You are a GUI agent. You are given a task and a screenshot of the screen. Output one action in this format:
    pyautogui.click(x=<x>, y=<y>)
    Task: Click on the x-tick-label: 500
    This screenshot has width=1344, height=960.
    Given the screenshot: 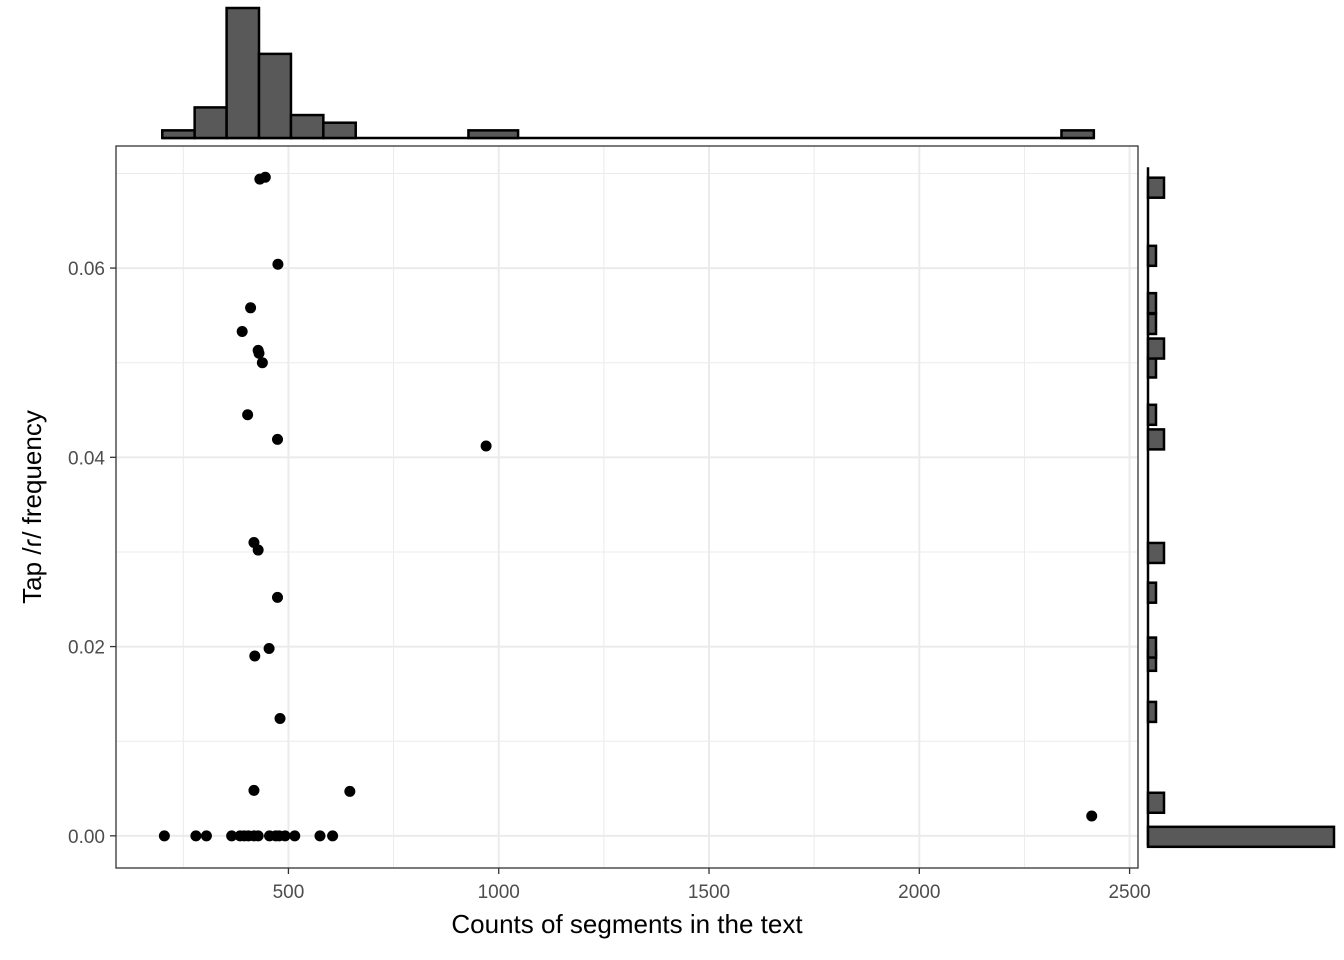 What is the action you would take?
    pyautogui.click(x=289, y=892)
    